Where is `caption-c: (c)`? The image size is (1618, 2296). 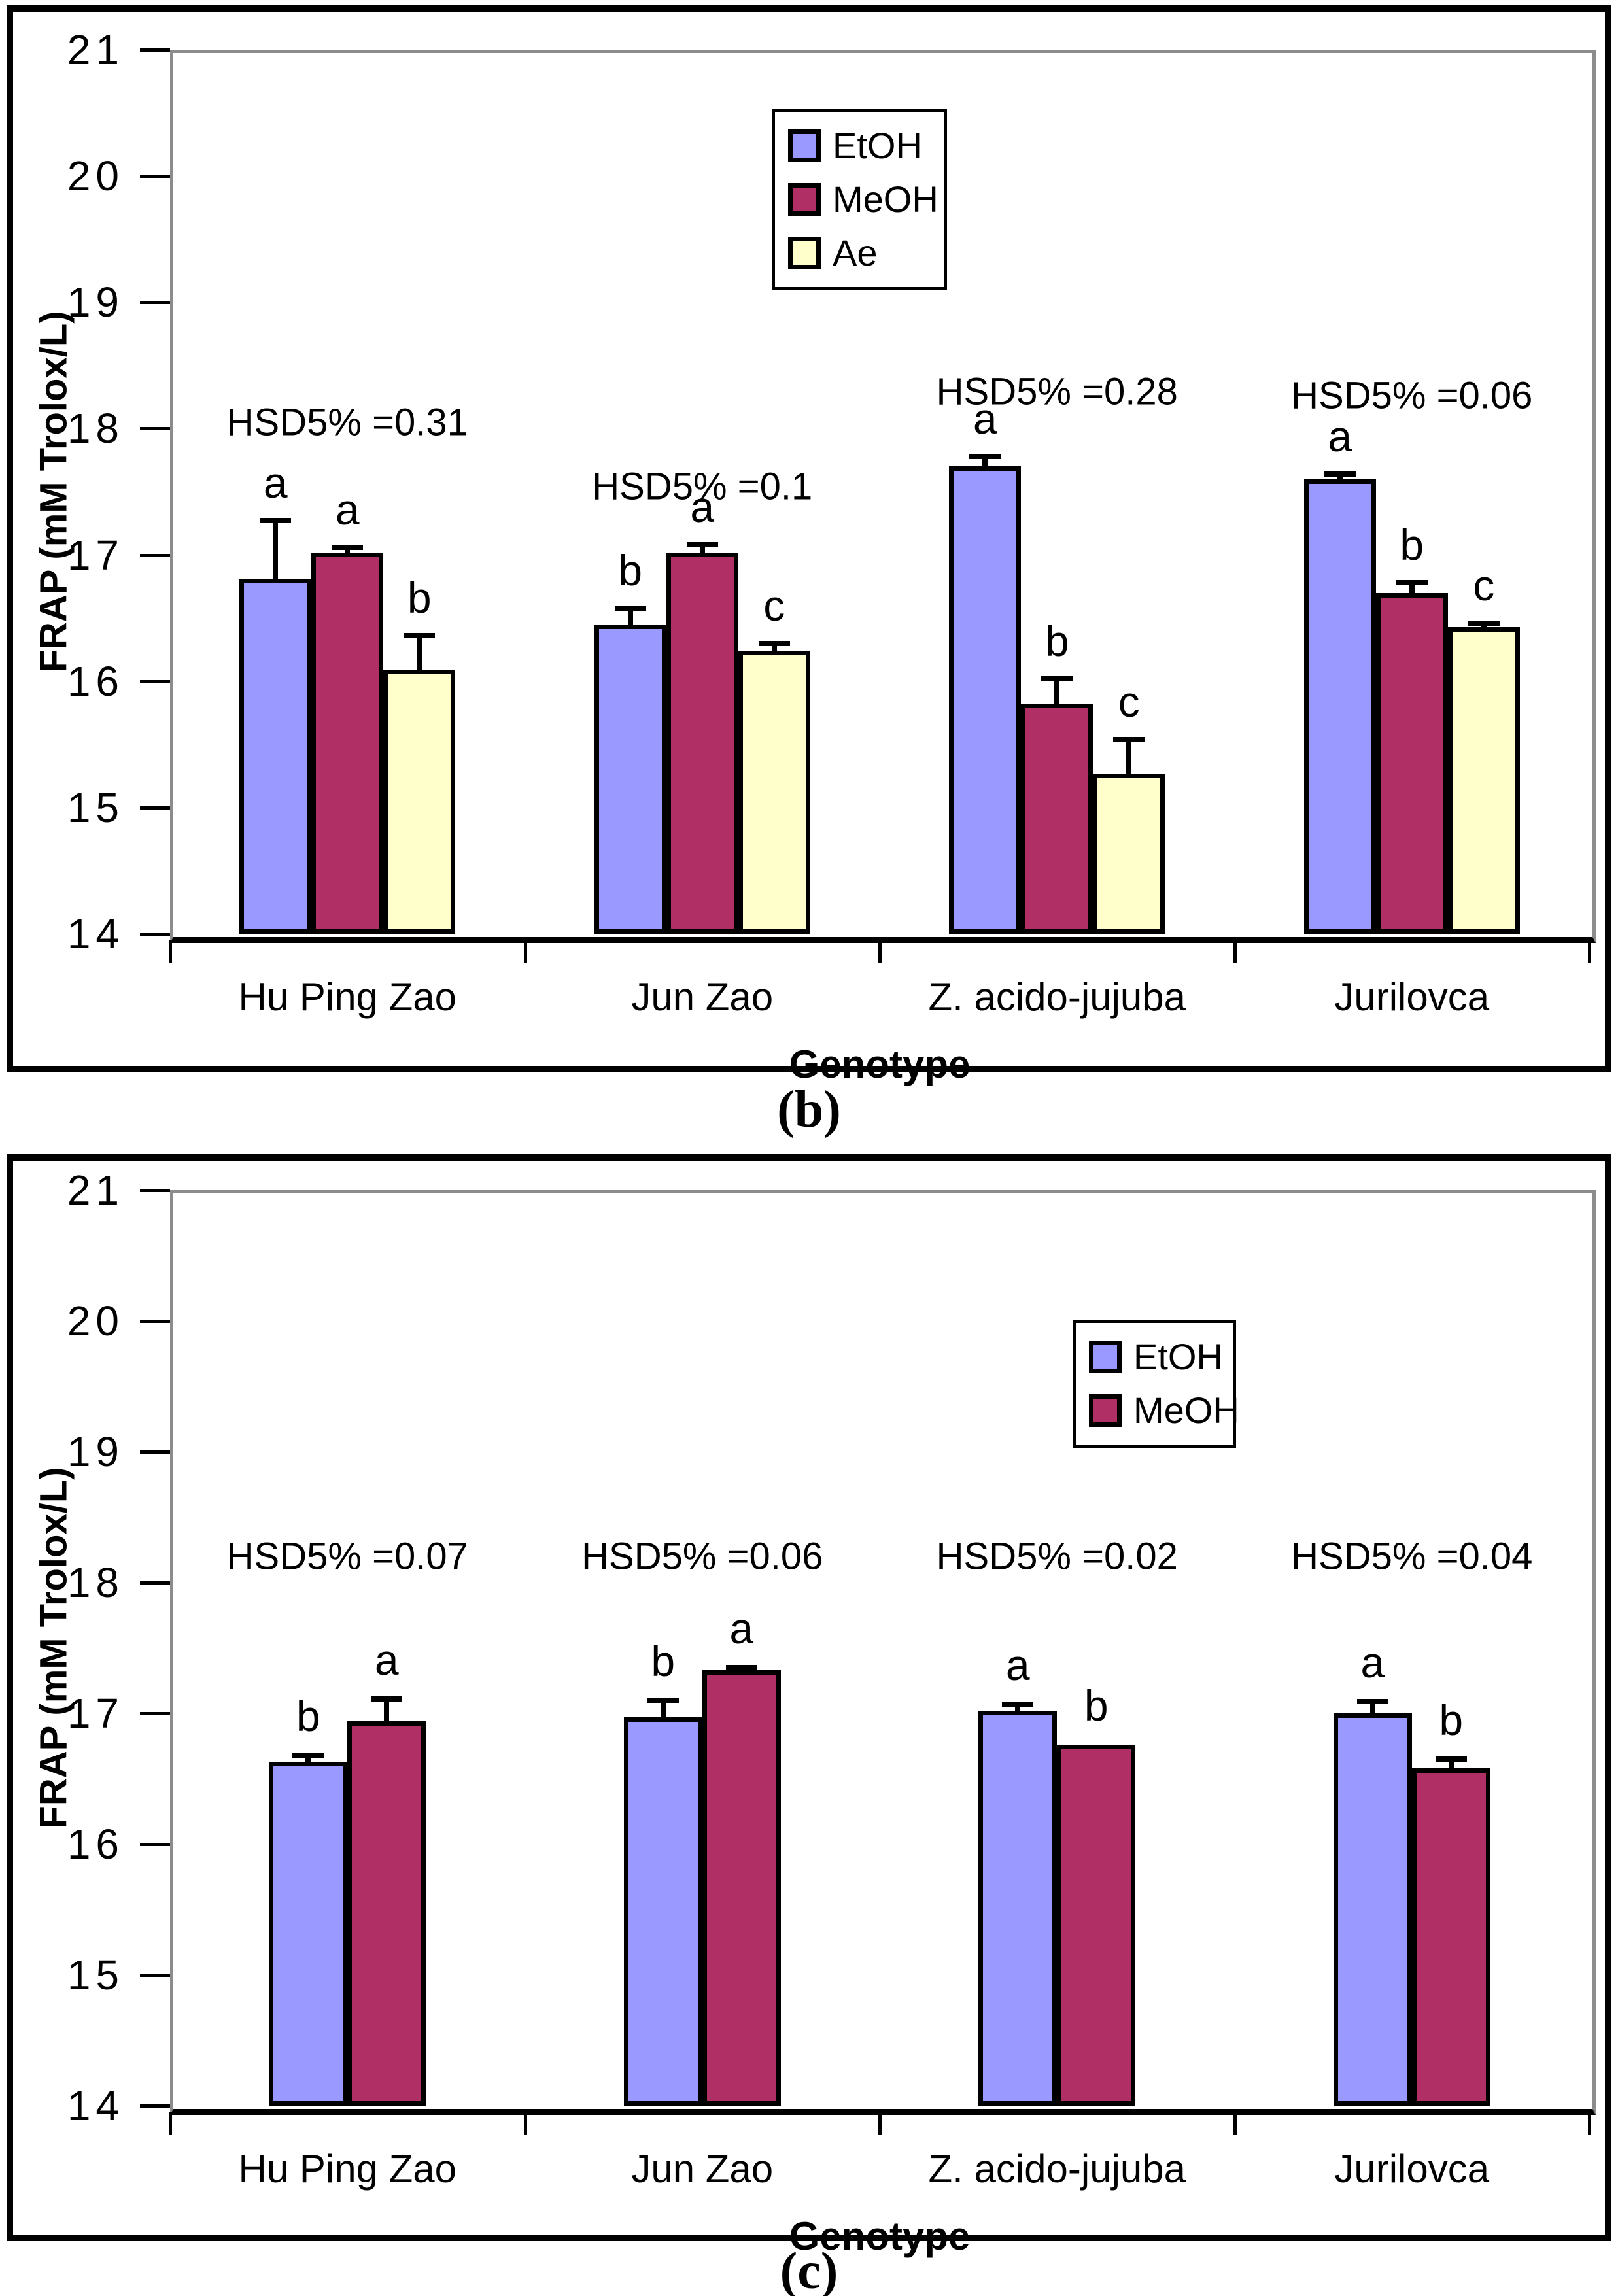 caption-c: (c) is located at coordinates (809, 2269).